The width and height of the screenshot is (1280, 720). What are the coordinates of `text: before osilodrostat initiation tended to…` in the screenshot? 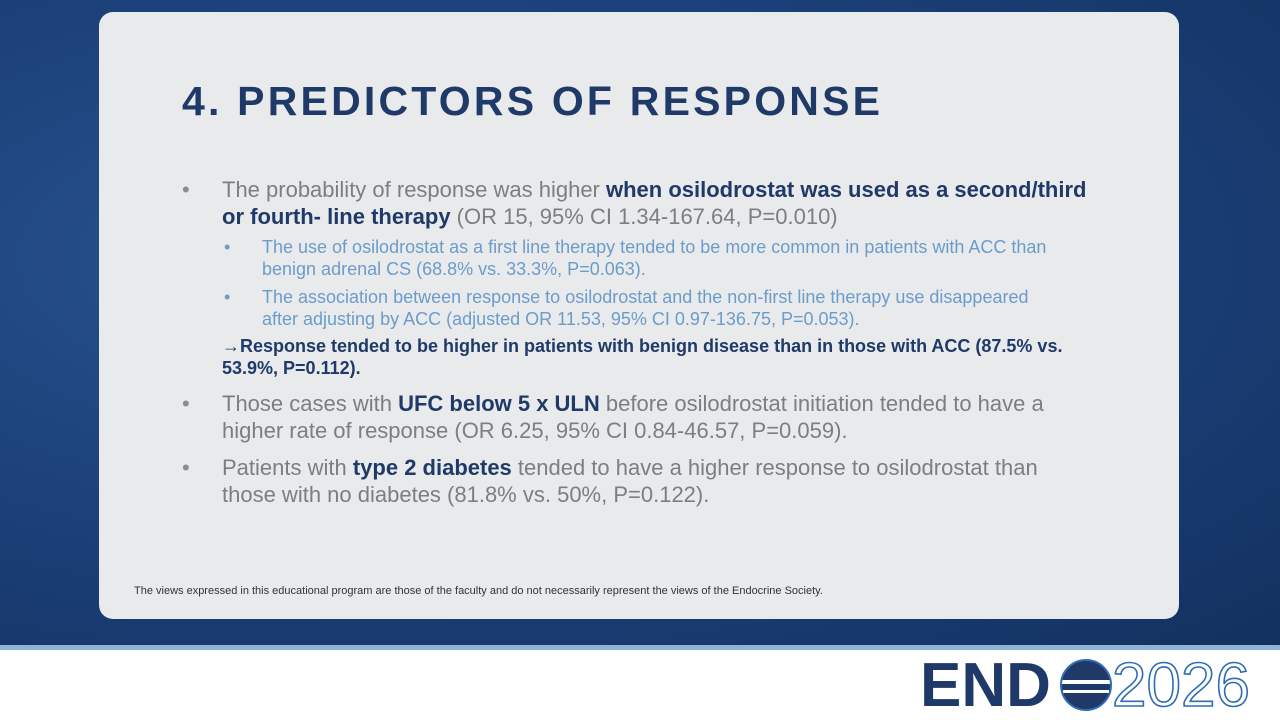 It's located at (633, 417).